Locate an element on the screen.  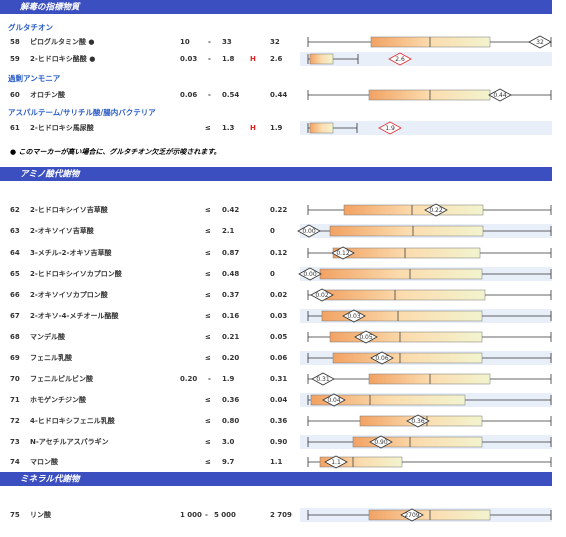
range-high: 0.16 is located at coordinates (230, 316).